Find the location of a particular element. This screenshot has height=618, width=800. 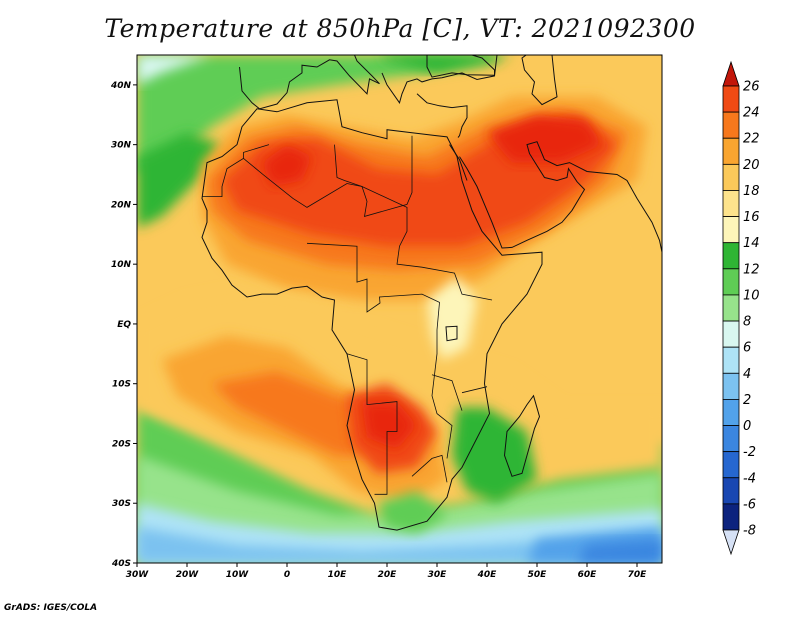

lat-tick-label: 30S is located at coordinates (121, 504).